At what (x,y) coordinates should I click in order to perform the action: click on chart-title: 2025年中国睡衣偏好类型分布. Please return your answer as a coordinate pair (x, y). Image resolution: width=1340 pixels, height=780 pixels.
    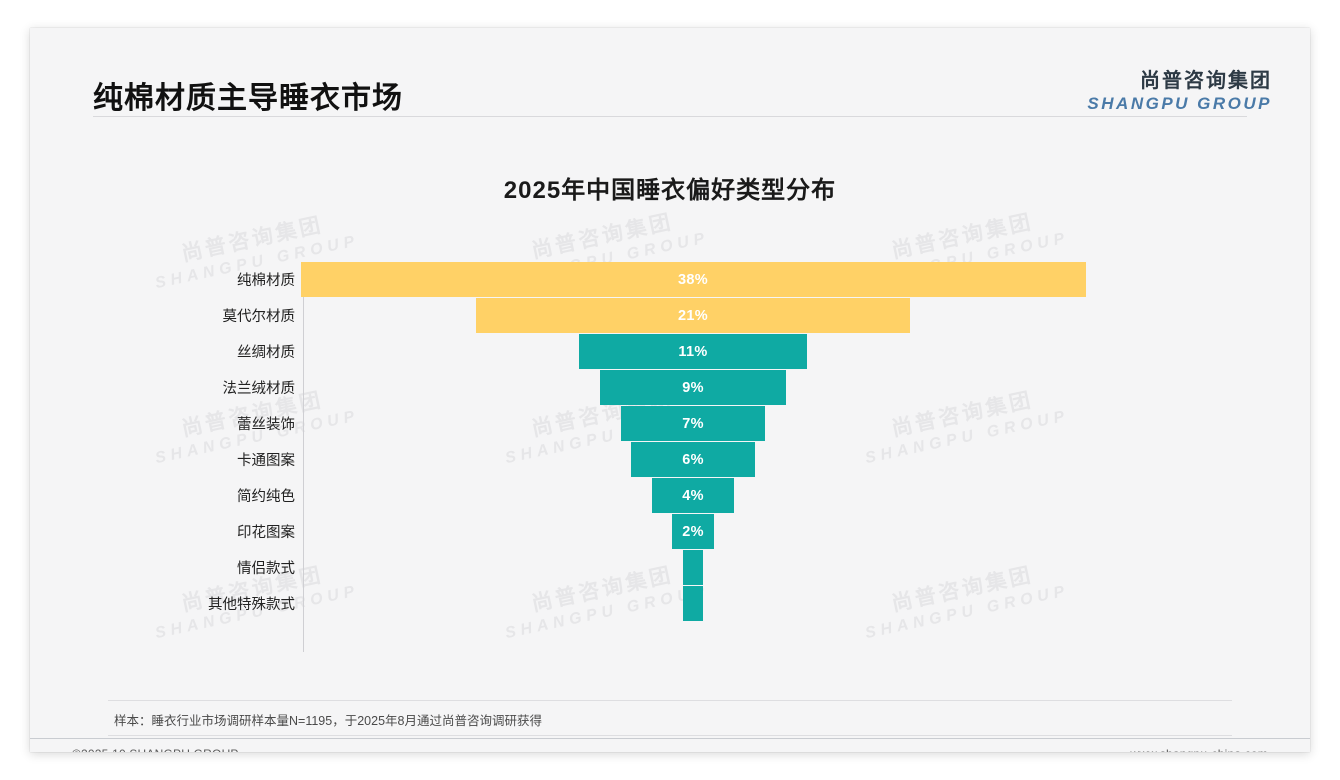
    Looking at the image, I should click on (670, 190).